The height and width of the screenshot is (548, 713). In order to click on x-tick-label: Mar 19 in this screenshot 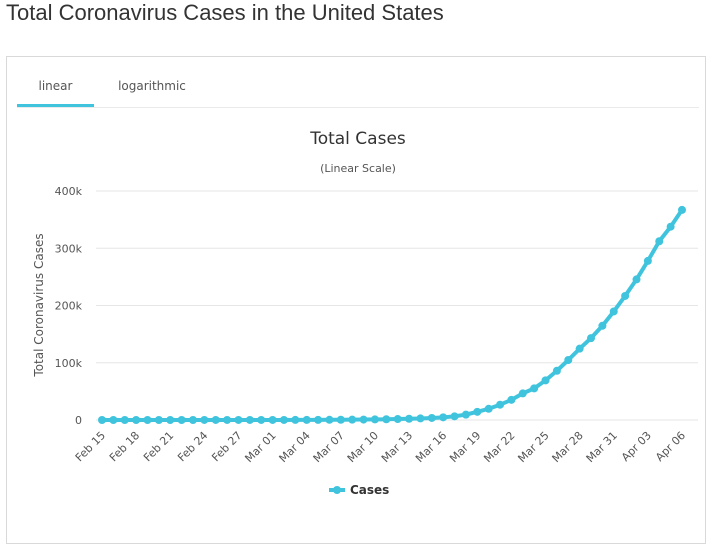, I will do `click(465, 447)`.